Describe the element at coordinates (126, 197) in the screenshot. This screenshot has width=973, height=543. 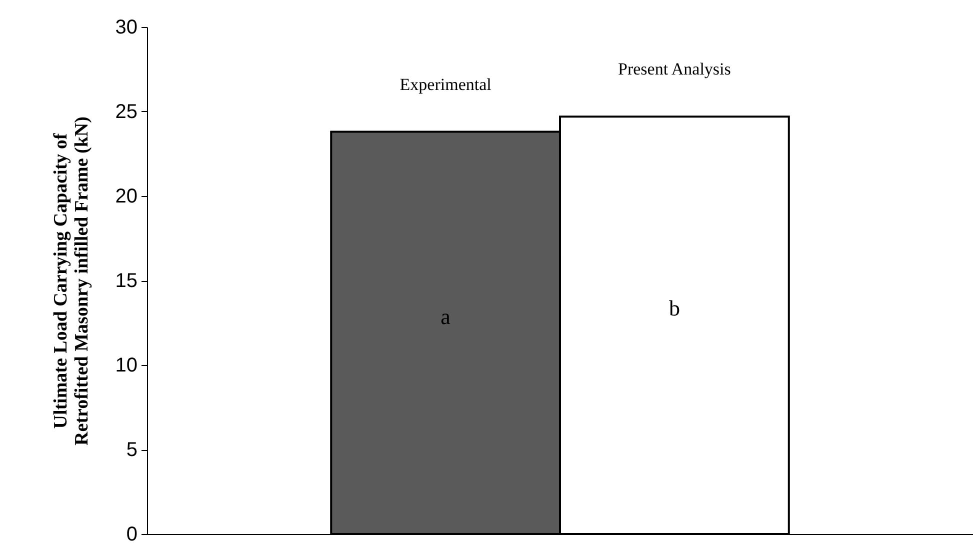
I see `y-tick-label: 20` at that location.